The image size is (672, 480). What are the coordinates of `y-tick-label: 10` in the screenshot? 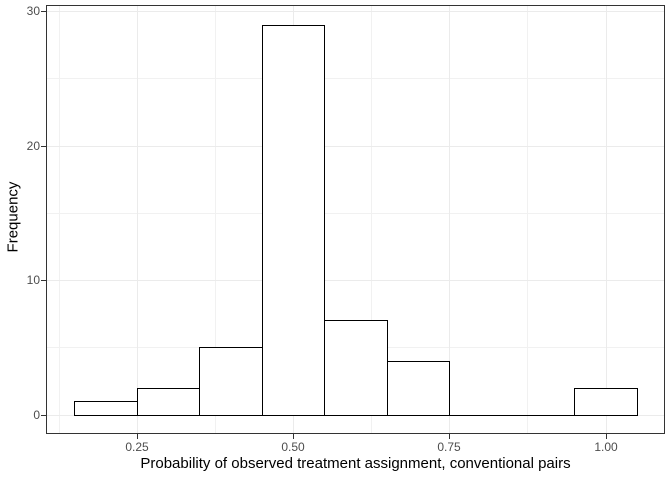 It's located at (33, 280).